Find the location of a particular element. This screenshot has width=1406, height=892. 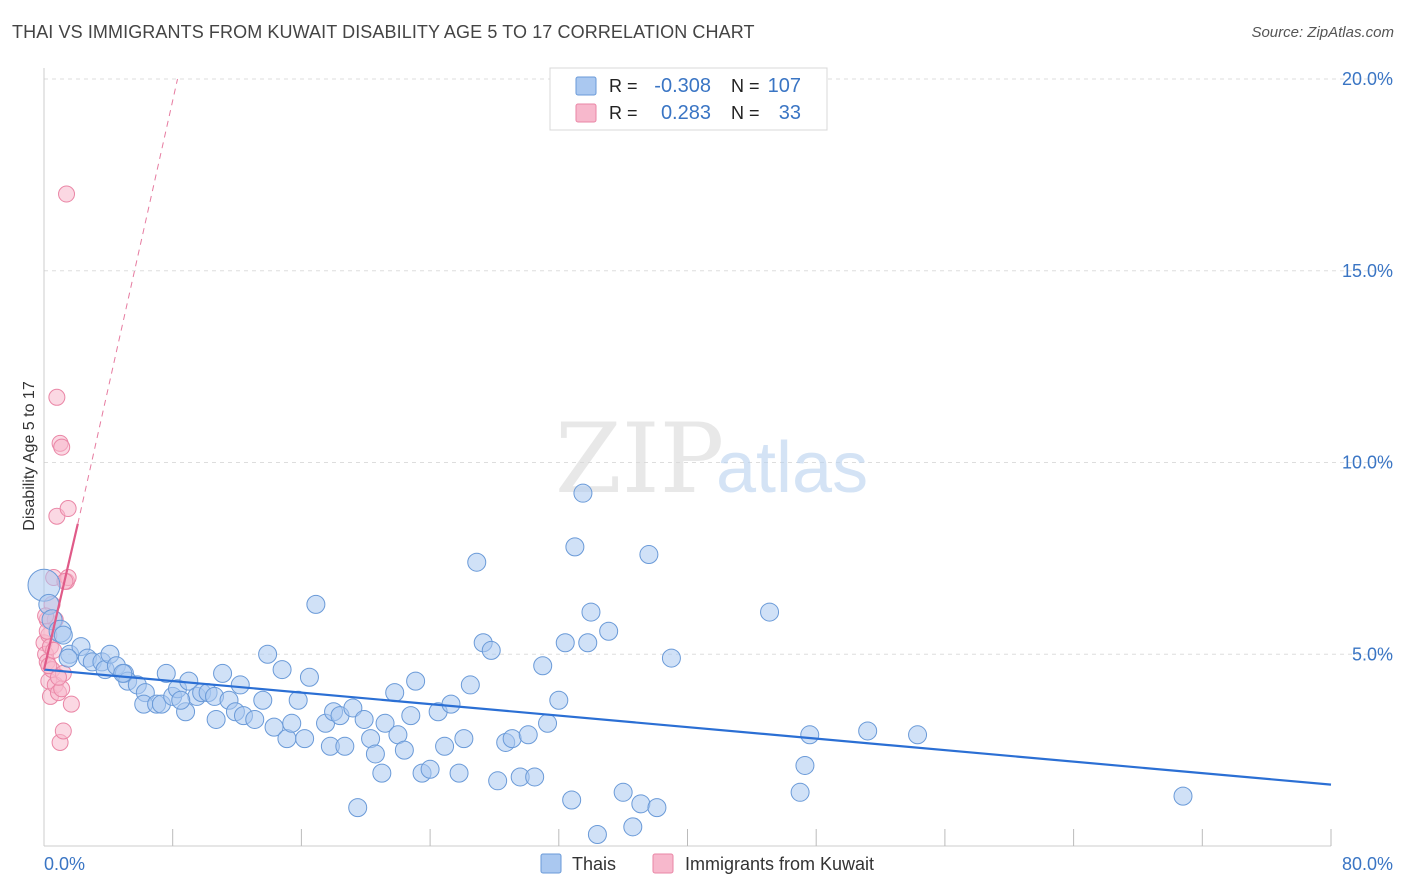

stats-legend: R = -0.308 N = 107 R = 0.283 N = 33 is located at coordinates (688, 99).